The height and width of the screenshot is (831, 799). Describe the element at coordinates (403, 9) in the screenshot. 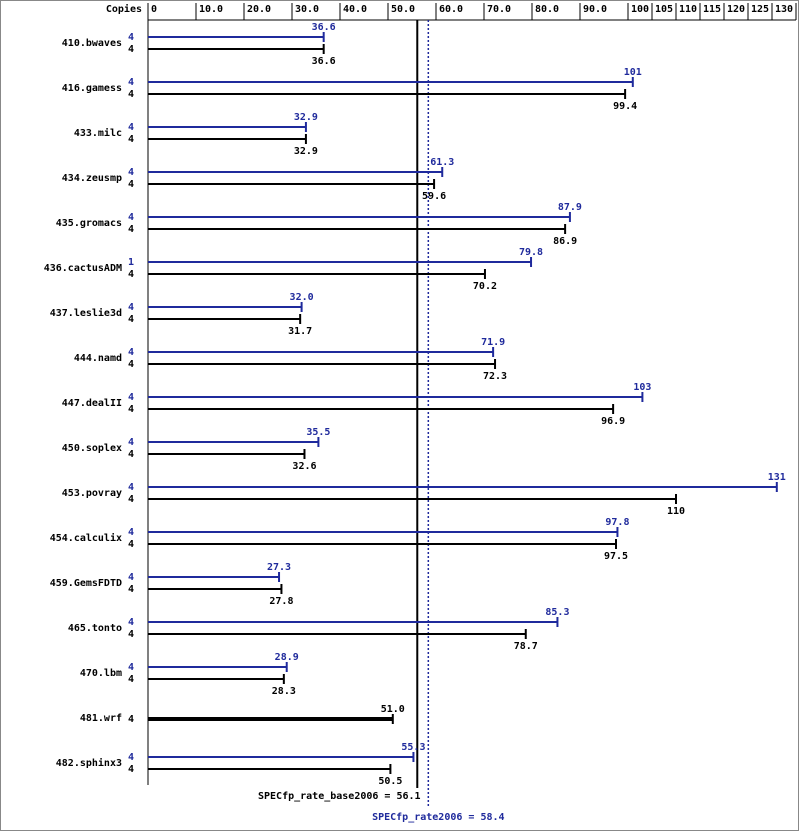

I see `x-tick-label: 50.0` at that location.